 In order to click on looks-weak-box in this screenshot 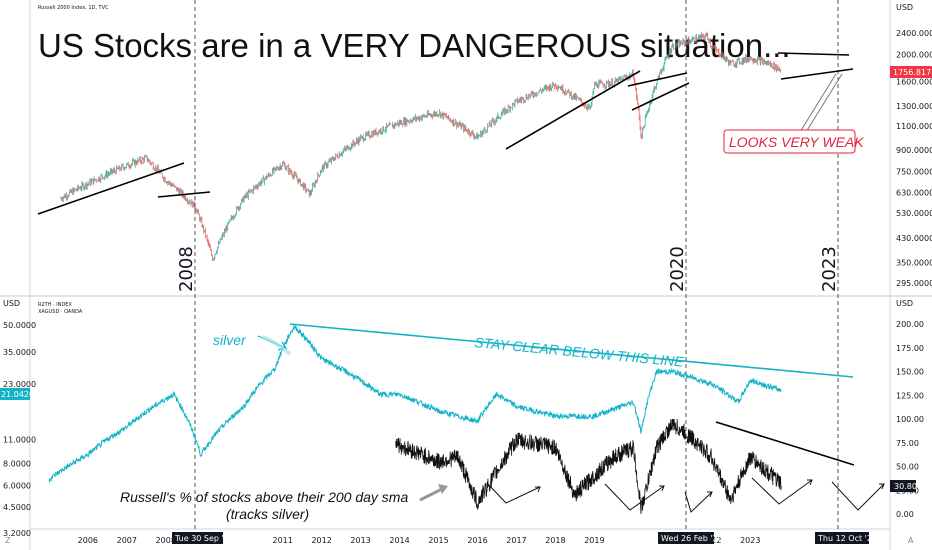, I will do `click(789, 141)`.